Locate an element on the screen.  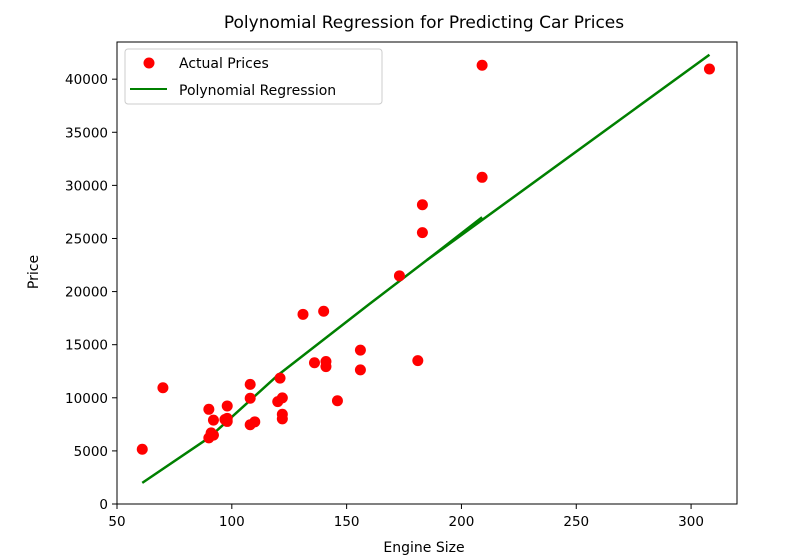
y-axis: 0 5000 10000 15000 20000 25000 30000 35000 40000 is located at coordinates (91, 292).